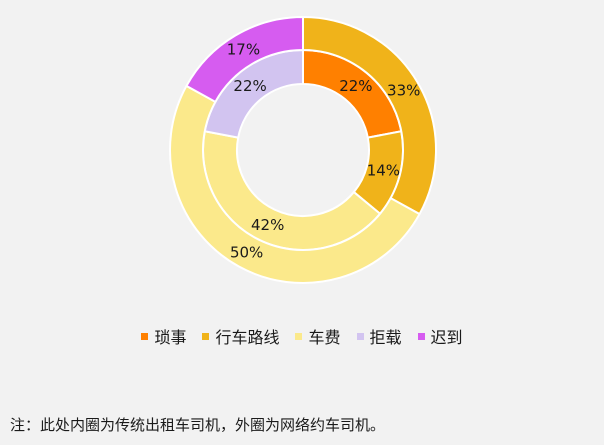  Describe the element at coordinates (247, 337) in the screenshot. I see `legend-label: 行车路线` at that location.